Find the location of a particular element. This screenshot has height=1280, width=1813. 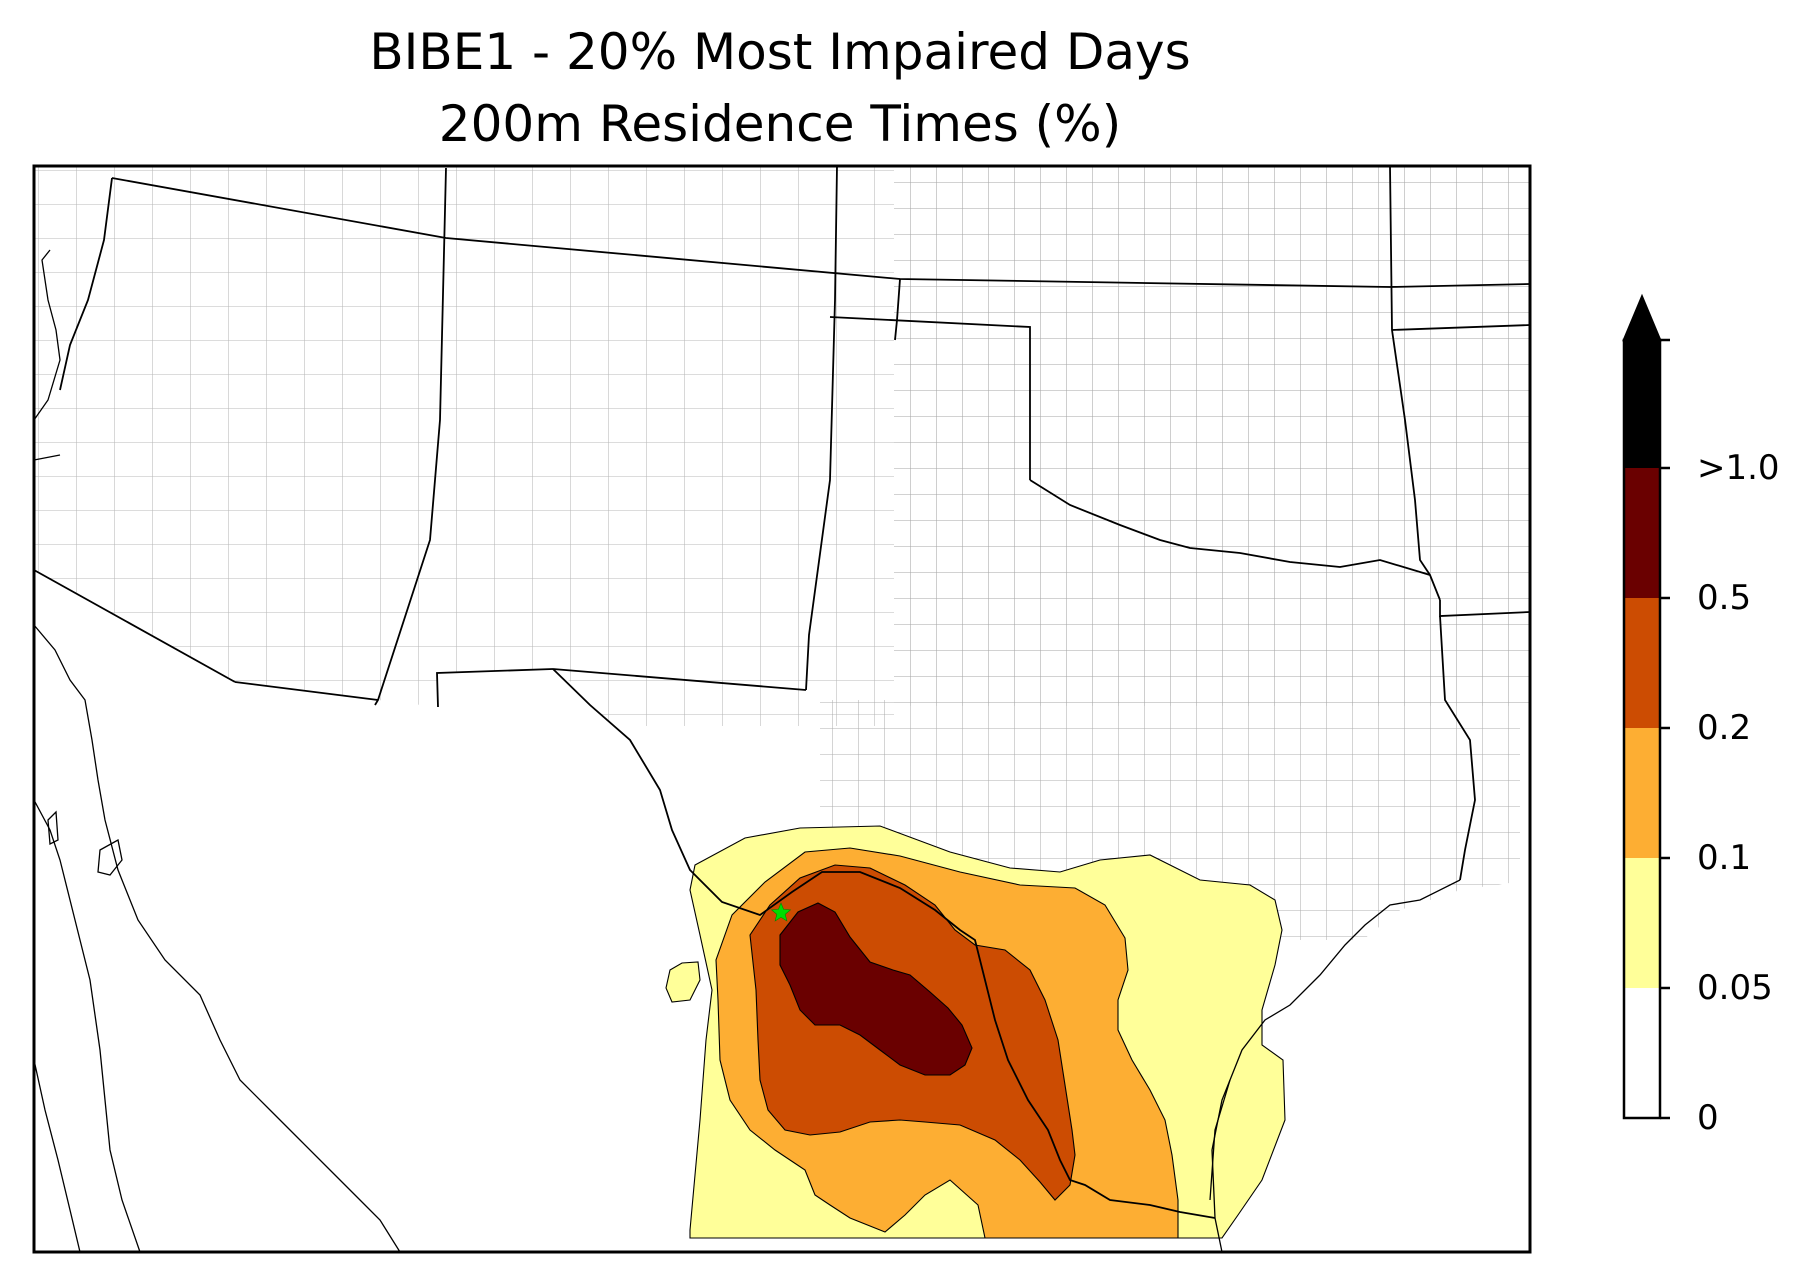

map-title-line-2: 200m Residence Times (%) is located at coordinates (780, 124).